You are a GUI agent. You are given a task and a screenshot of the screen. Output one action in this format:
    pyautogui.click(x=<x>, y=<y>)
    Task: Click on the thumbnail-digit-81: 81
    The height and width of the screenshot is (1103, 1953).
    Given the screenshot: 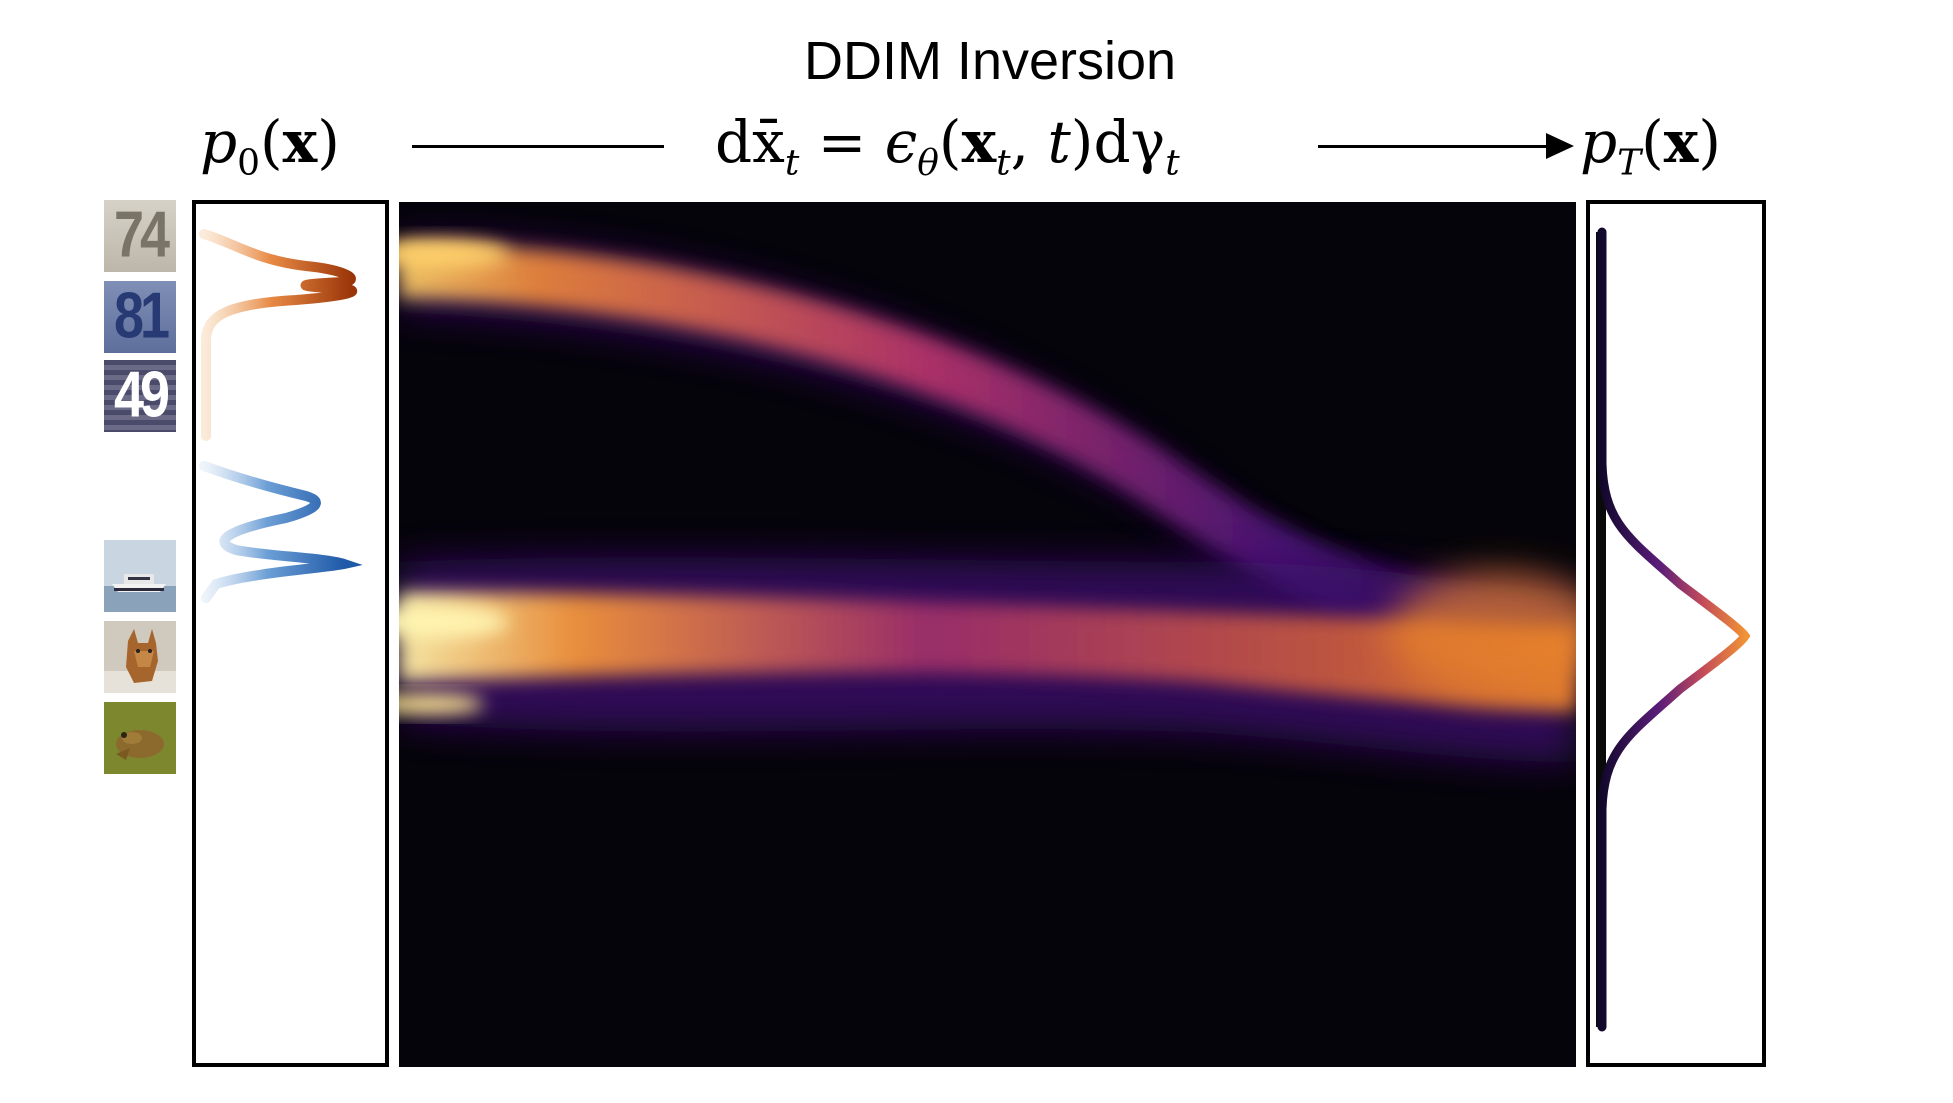 What is the action you would take?
    pyautogui.click(x=140, y=317)
    